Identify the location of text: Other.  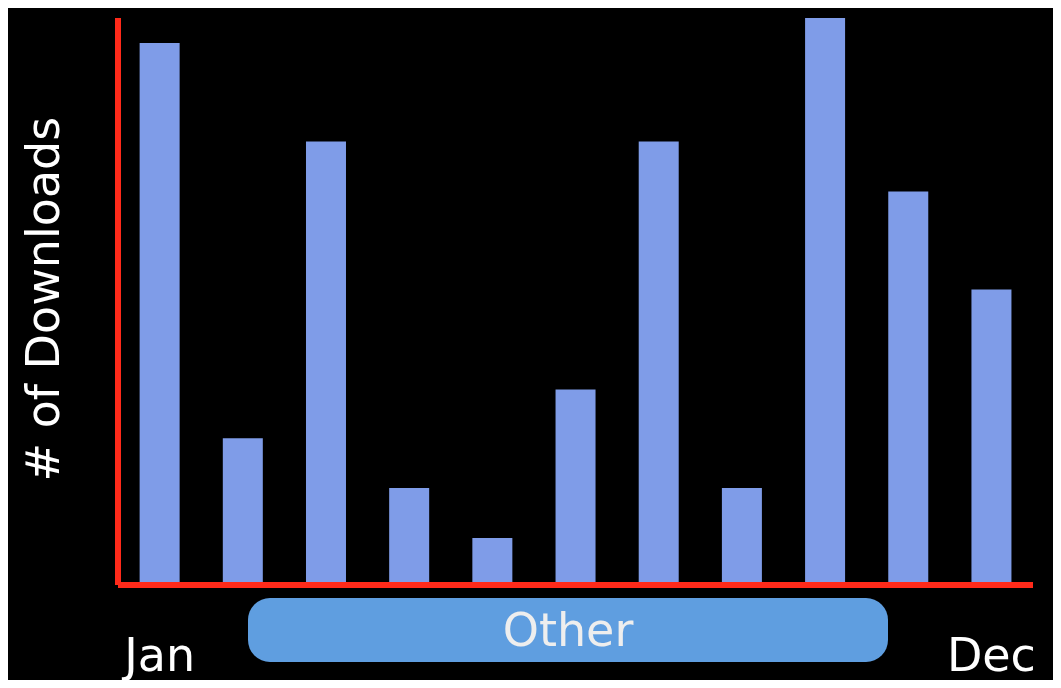
(568, 630).